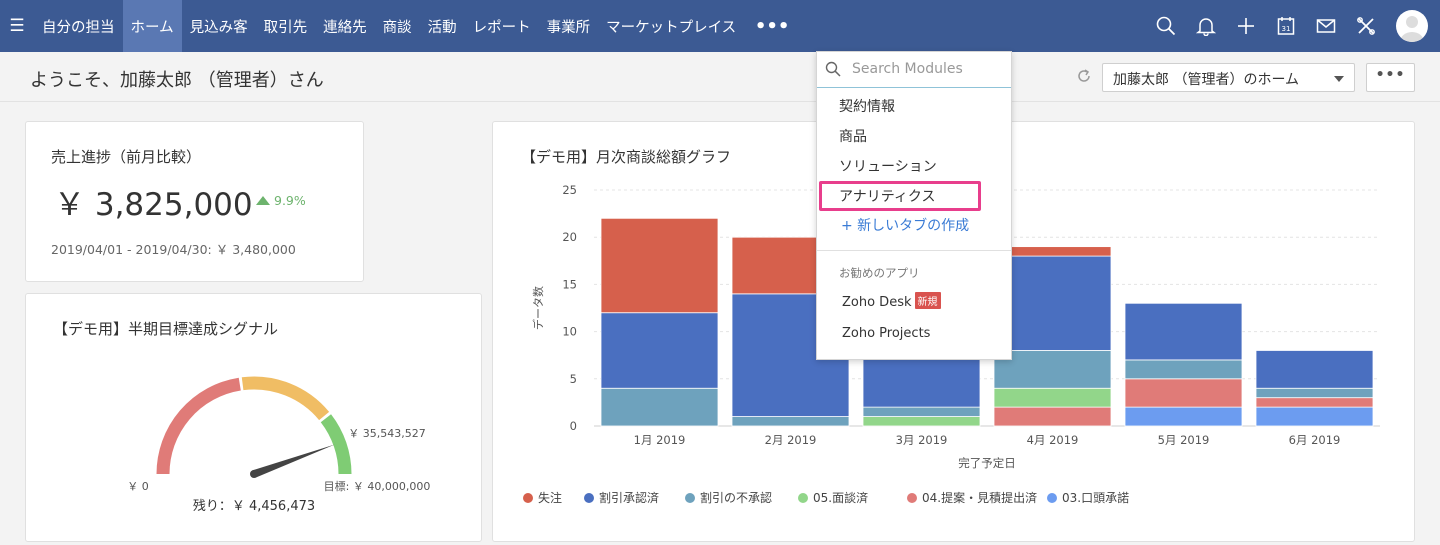  Describe the element at coordinates (867, 107) in the screenshot. I see `module-item-contracts: 契約情報` at that location.